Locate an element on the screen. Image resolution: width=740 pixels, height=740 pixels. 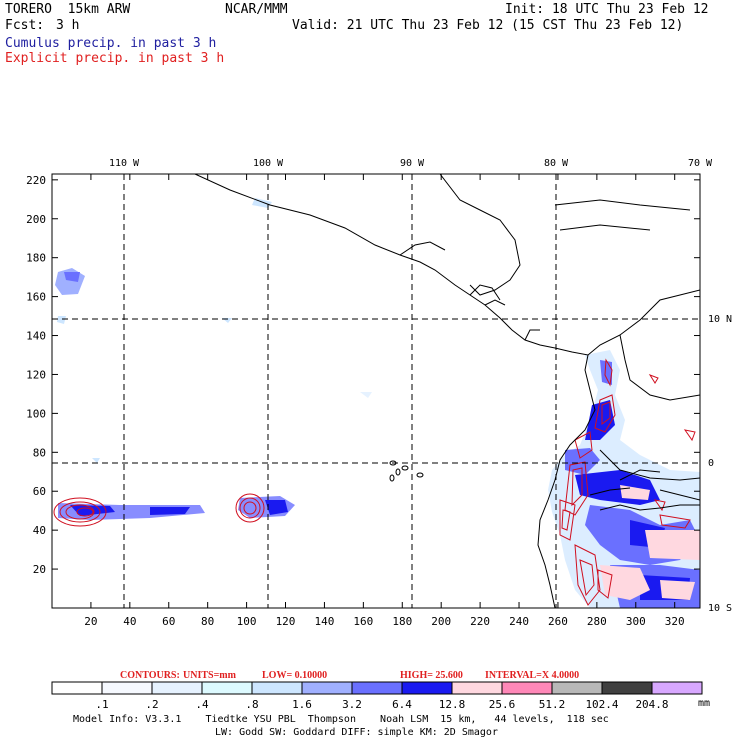
y-tick-label: 60 is located at coordinates (39, 491).